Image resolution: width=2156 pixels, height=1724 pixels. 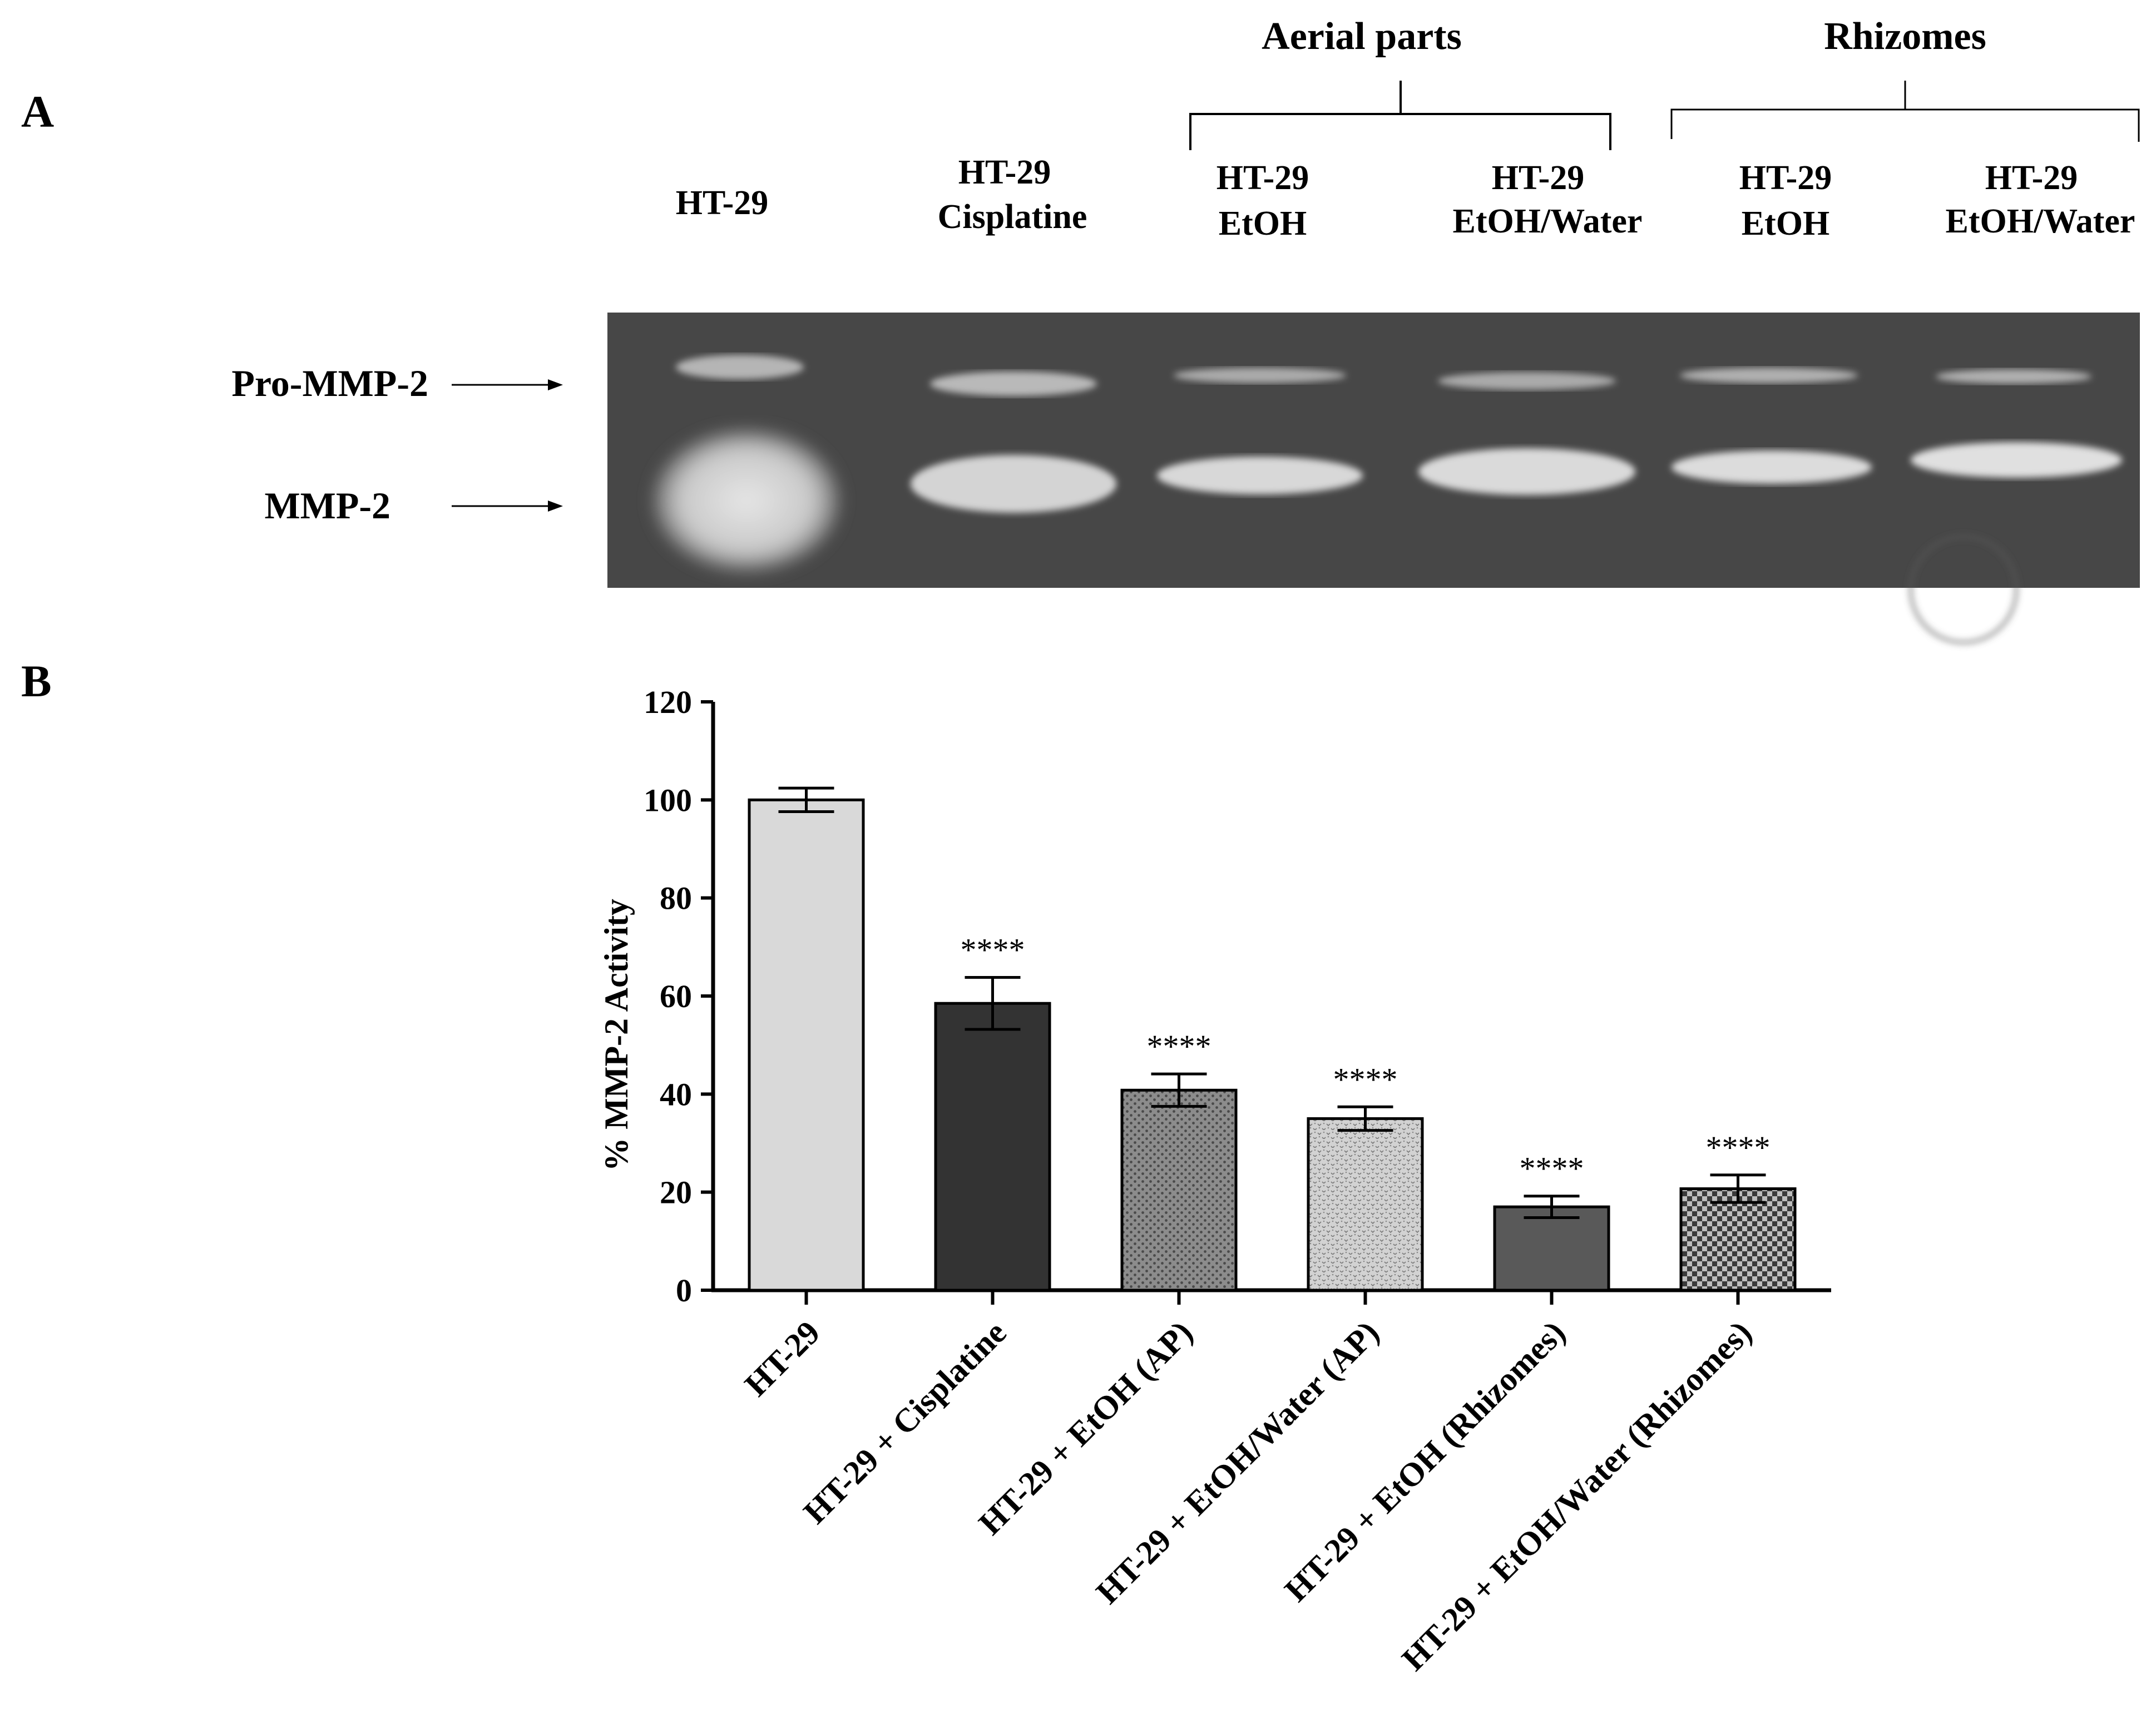 What do you see at coordinates (616, 1035) in the screenshot?
I see `y-axis-label: % MMP-2 Activity` at bounding box center [616, 1035].